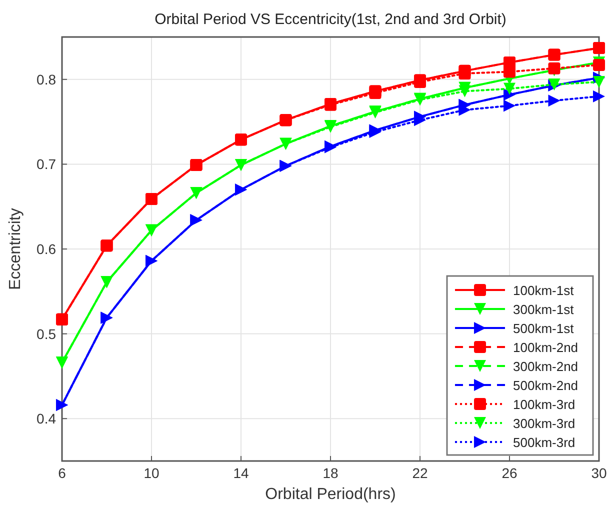  Describe the element at coordinates (46, 79) in the screenshot. I see `y-tick-label: 0.8` at that location.